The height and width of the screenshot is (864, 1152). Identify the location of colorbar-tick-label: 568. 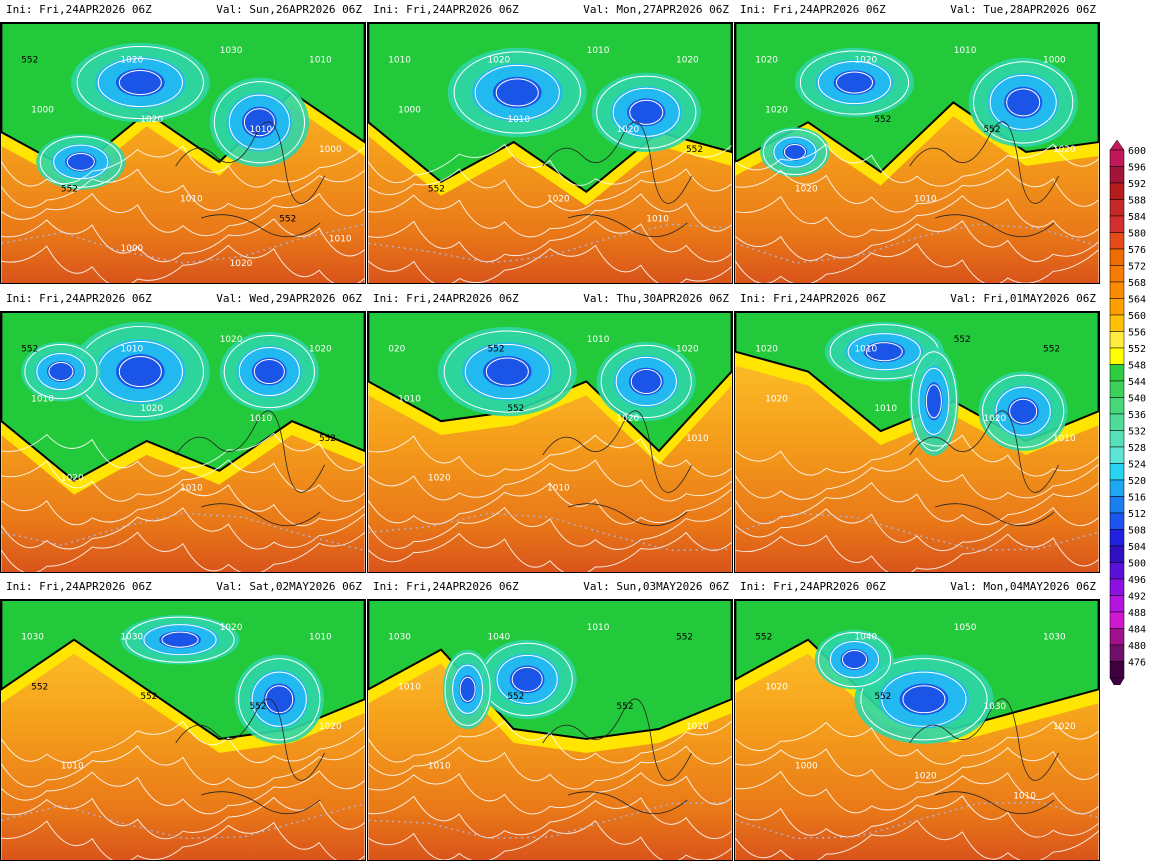
(1137, 283).